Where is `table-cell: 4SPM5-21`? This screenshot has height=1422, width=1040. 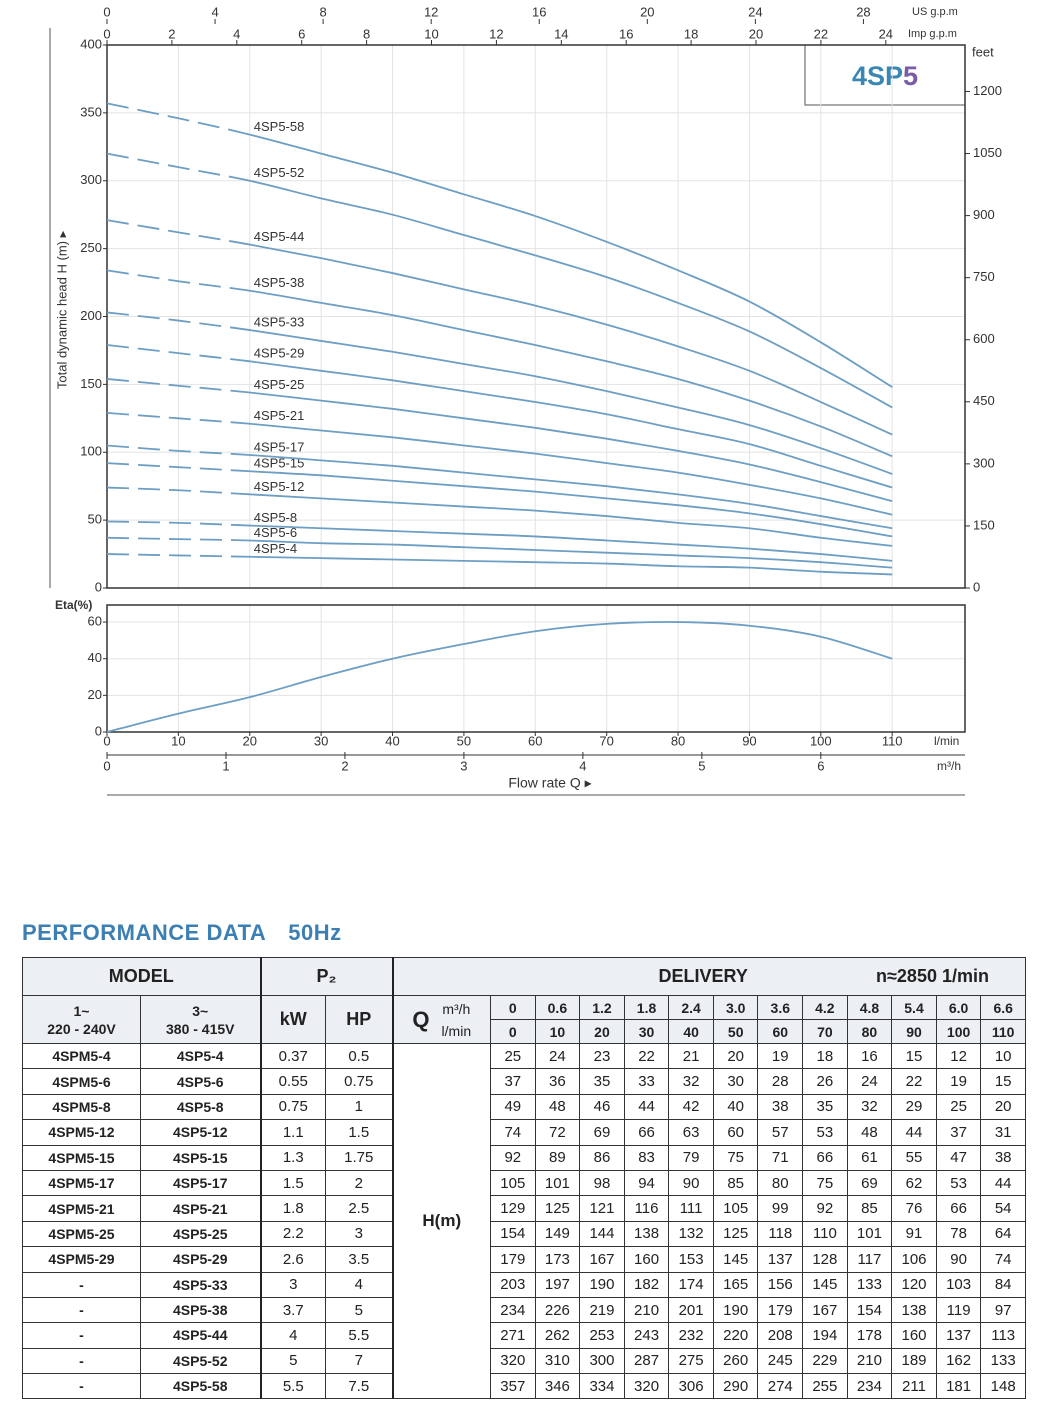 table-cell: 4SPM5-21 is located at coordinates (81, 1208).